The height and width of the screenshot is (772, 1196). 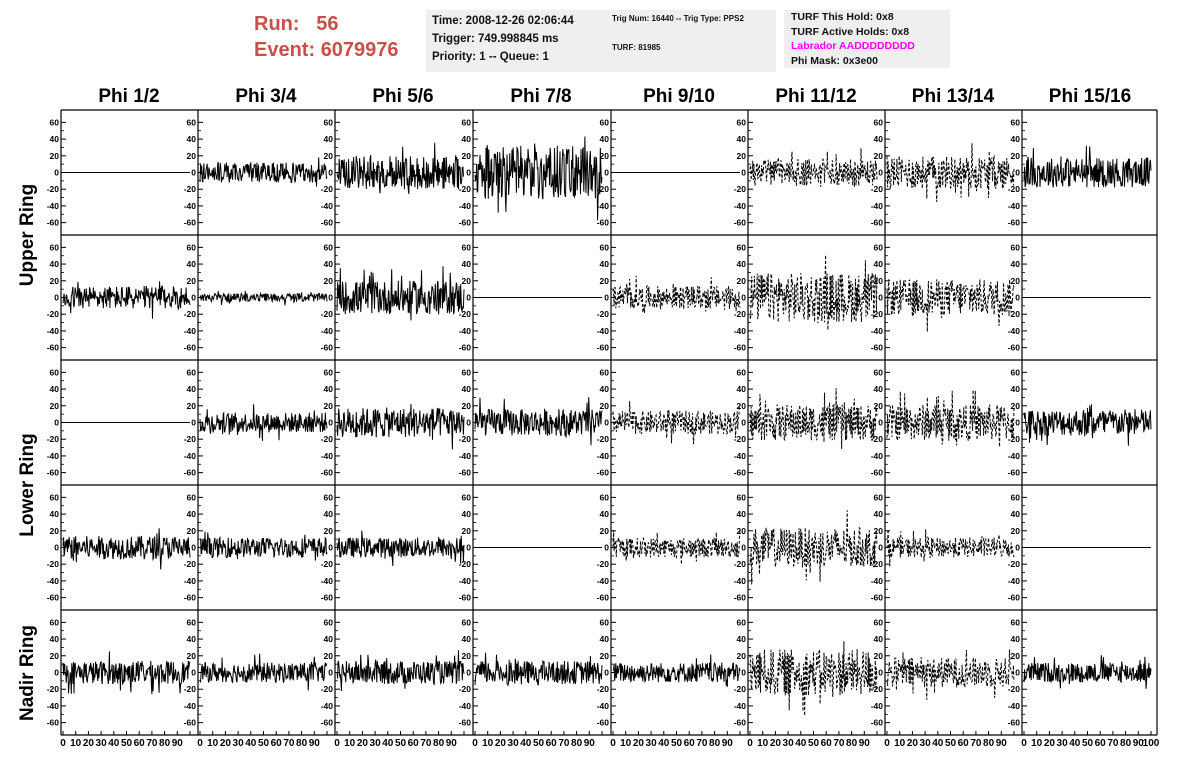 What do you see at coordinates (193, 548) in the screenshot?
I see `y-tick-label-r4-c2-3: 0` at bounding box center [193, 548].